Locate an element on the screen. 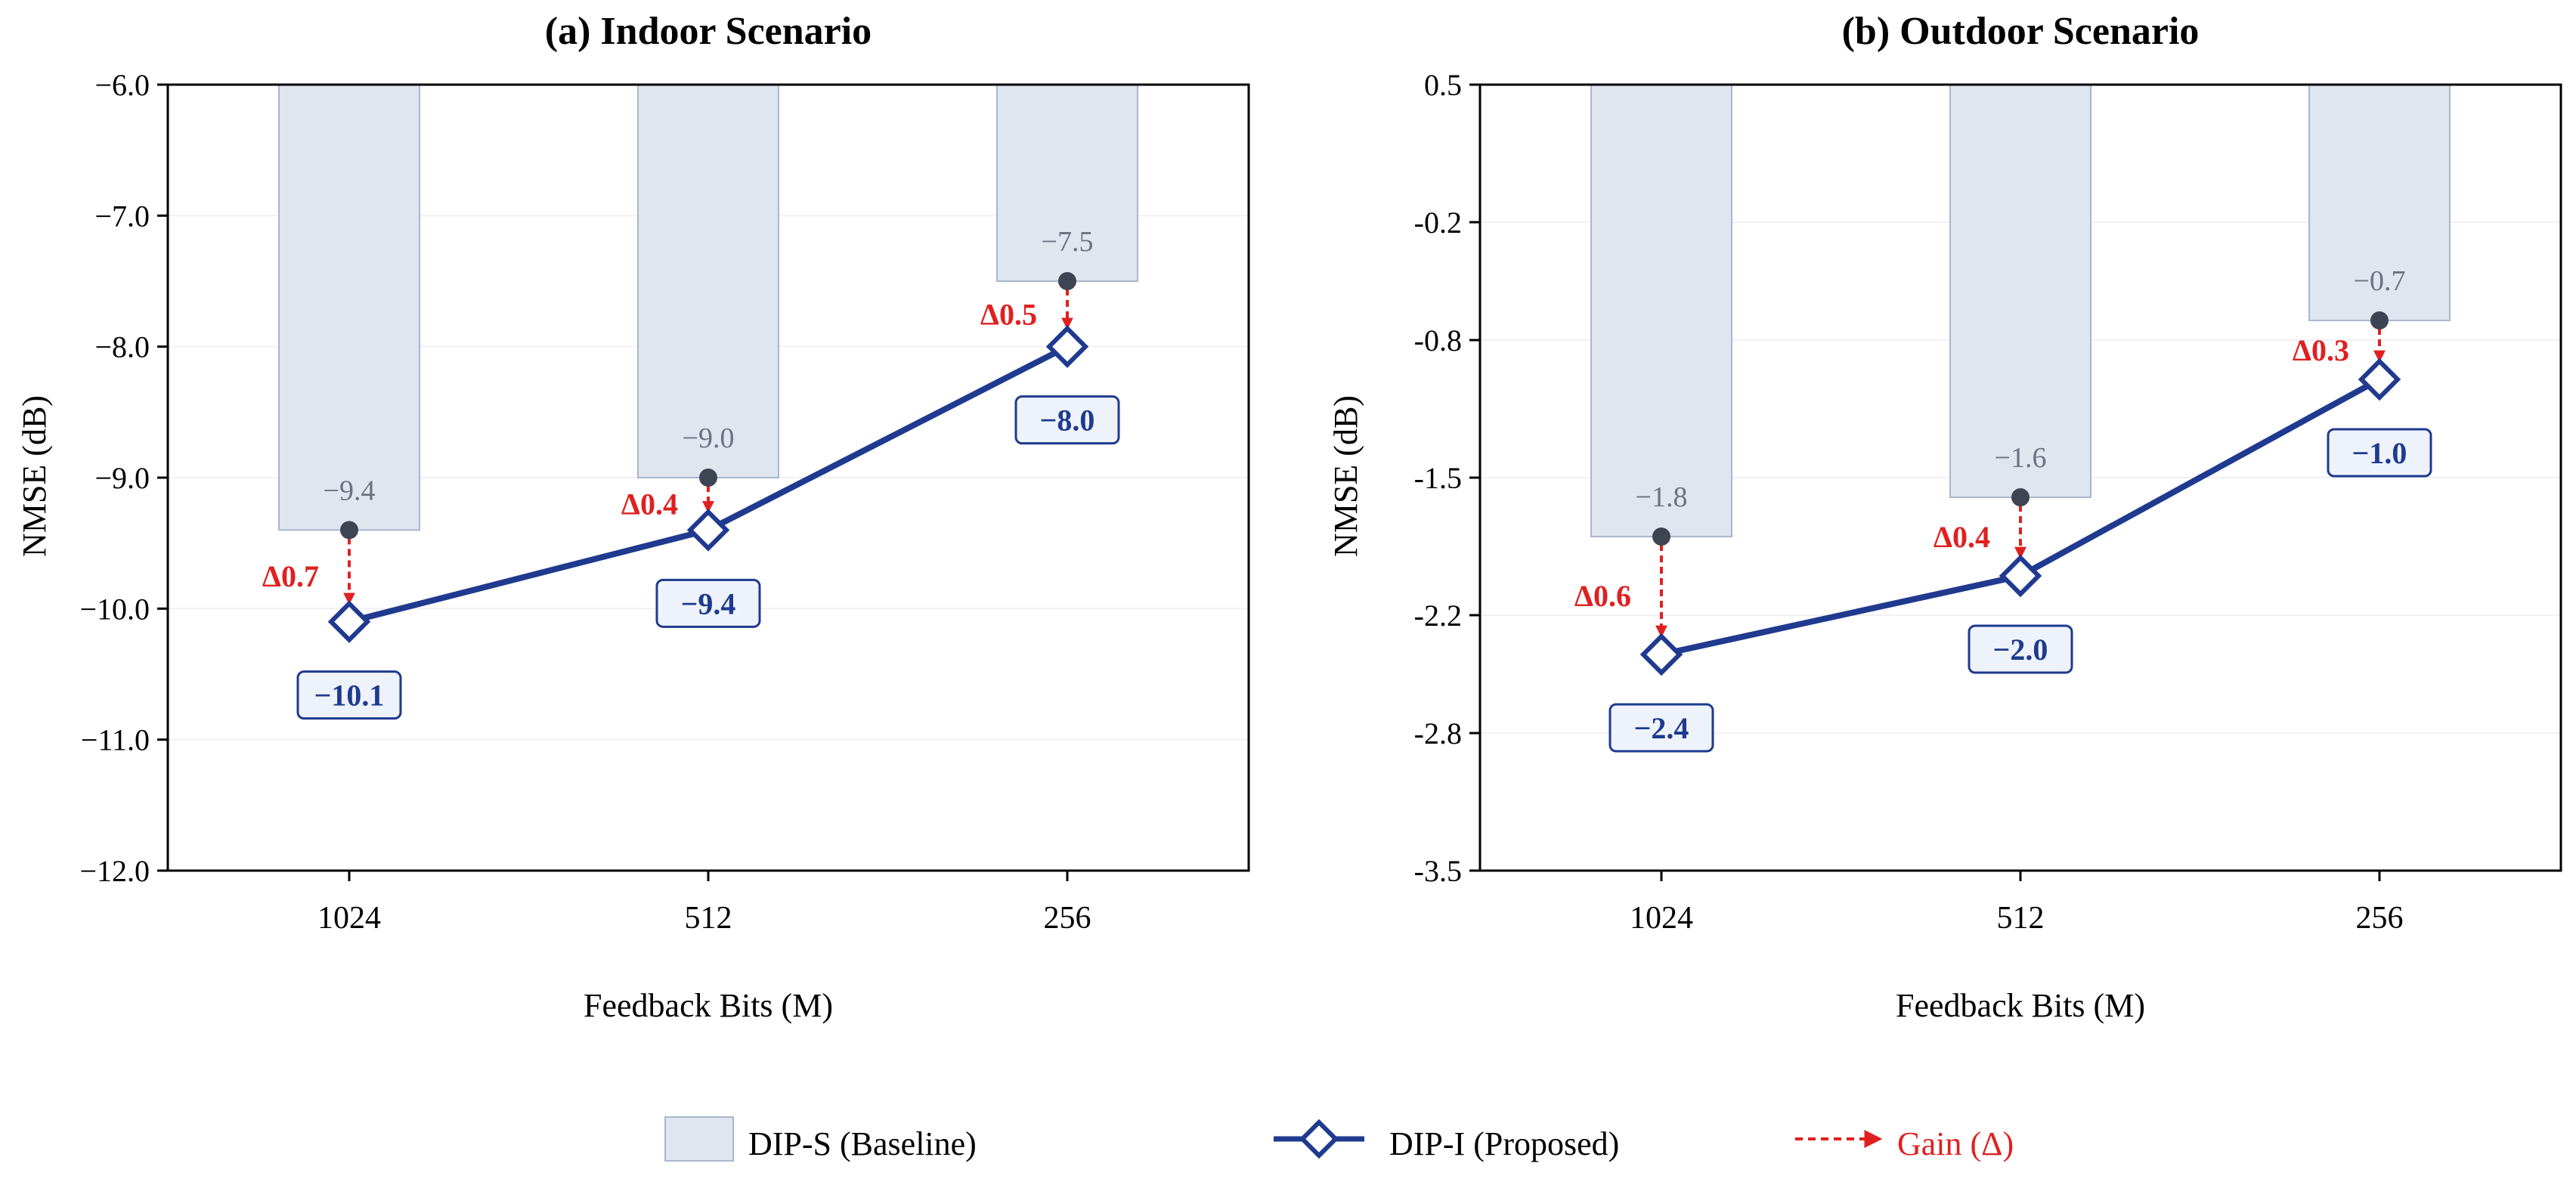 This screenshot has width=2576, height=1182. legend-baseline-label: DIP-S (Baseline) is located at coordinates (862, 1143).